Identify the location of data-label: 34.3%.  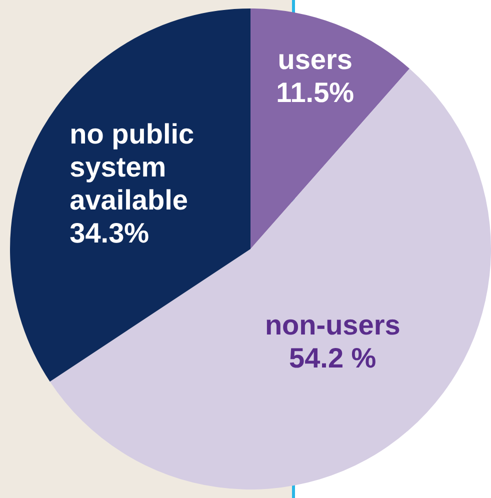
(110, 232).